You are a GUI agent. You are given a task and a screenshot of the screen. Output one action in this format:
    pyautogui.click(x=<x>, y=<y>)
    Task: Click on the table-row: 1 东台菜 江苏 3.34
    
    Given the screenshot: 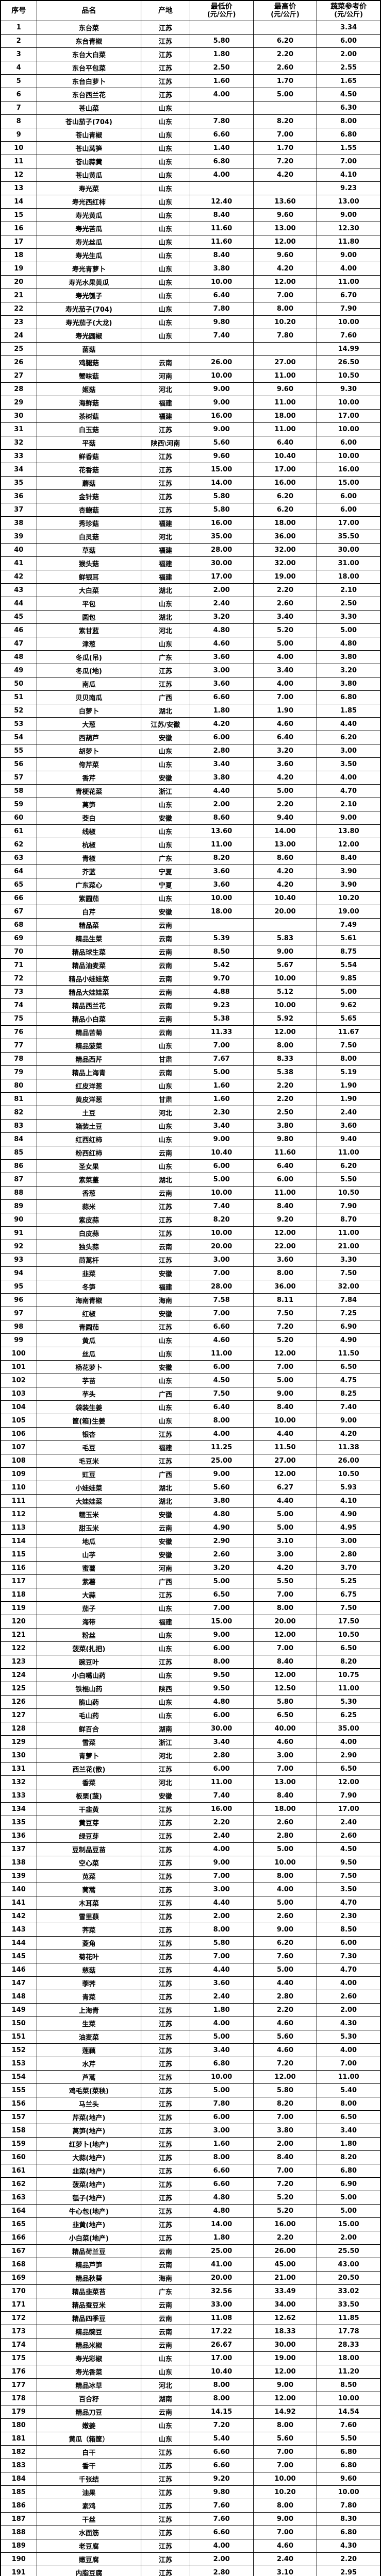 What is the action you would take?
    pyautogui.click(x=191, y=28)
    